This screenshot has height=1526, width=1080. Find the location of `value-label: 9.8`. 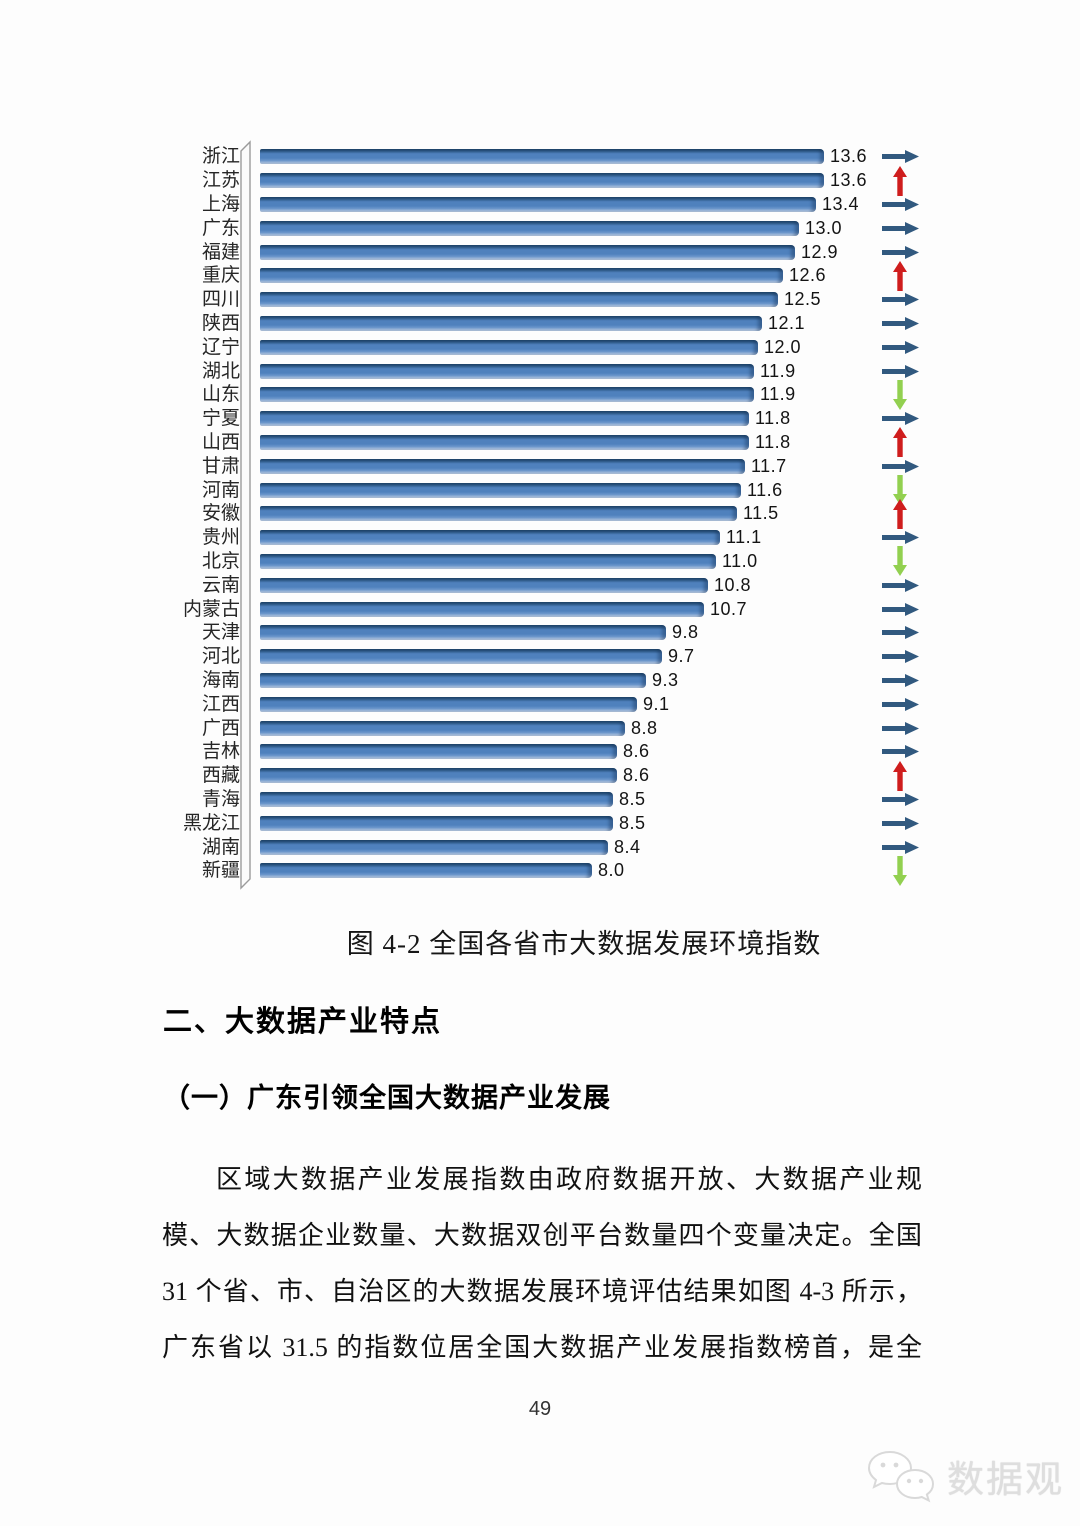

value-label: 9.8 is located at coordinates (685, 632).